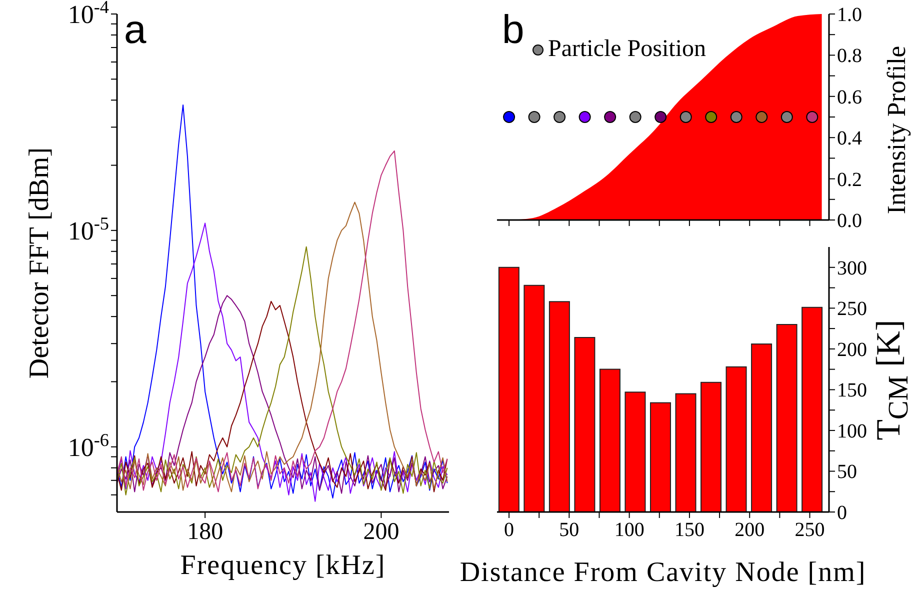 Image resolution: width=922 pixels, height=592 pixels. What do you see at coordinates (849, 179) in the screenshot?
I see `y-tick-label: 0.2` at bounding box center [849, 179].